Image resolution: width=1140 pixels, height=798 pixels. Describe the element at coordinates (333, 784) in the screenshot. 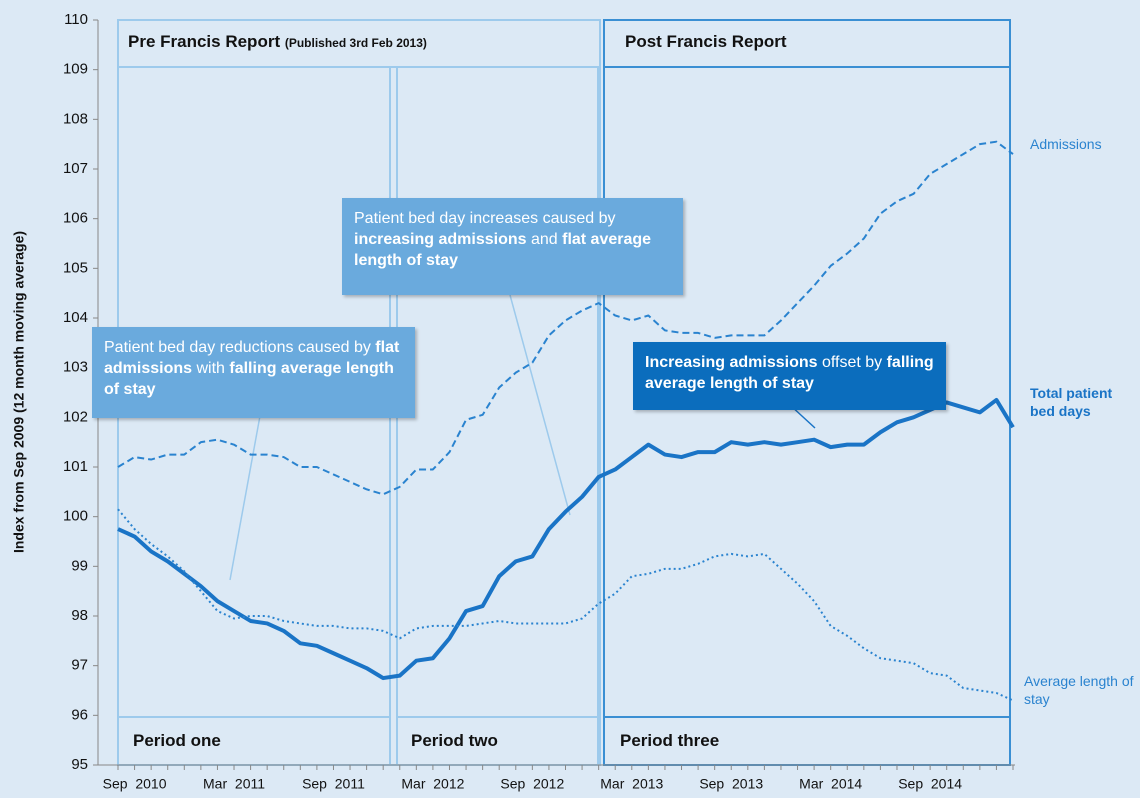

I see `x-tick-label: Sep 2011` at that location.